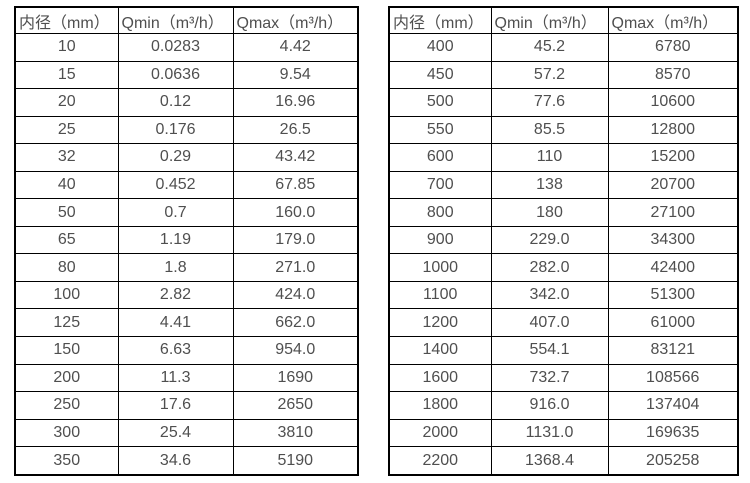 The height and width of the screenshot is (483, 750). What do you see at coordinates (549, 295) in the screenshot?
I see `cell-qmin: 342.0` at bounding box center [549, 295].